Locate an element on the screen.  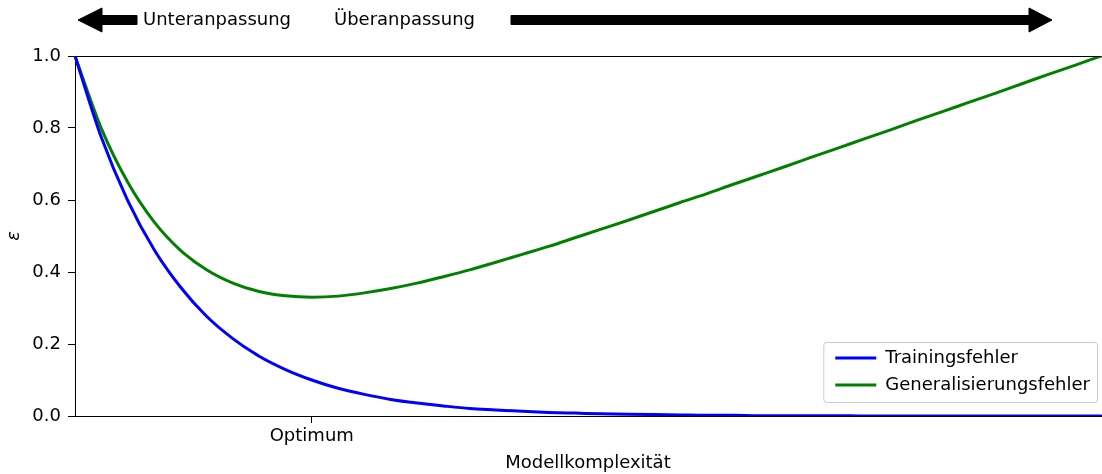
y-tick-label: 0.6 is located at coordinates (46, 198).